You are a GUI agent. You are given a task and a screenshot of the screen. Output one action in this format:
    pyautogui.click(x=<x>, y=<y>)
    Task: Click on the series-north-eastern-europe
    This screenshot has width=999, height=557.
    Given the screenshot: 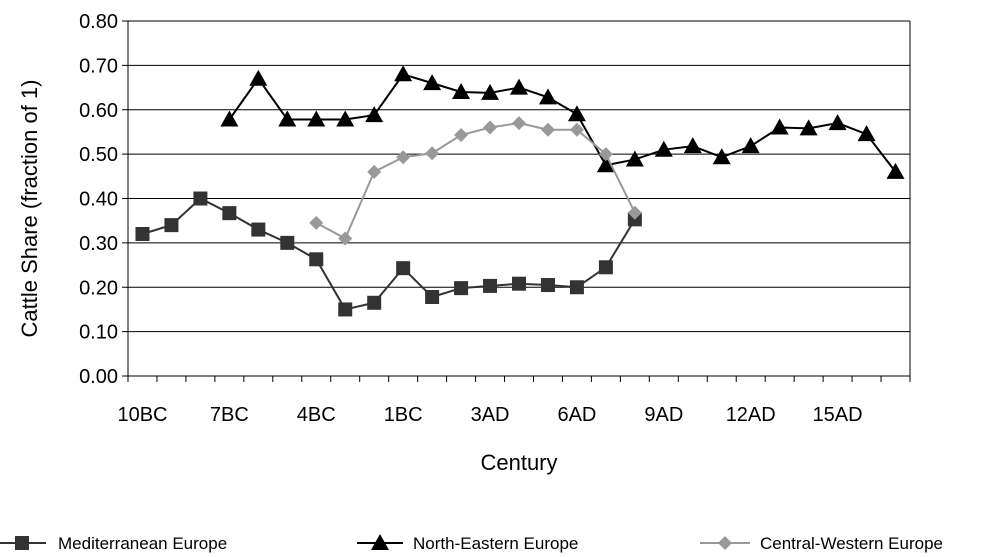 What is the action you would take?
    pyautogui.click(x=562, y=122)
    